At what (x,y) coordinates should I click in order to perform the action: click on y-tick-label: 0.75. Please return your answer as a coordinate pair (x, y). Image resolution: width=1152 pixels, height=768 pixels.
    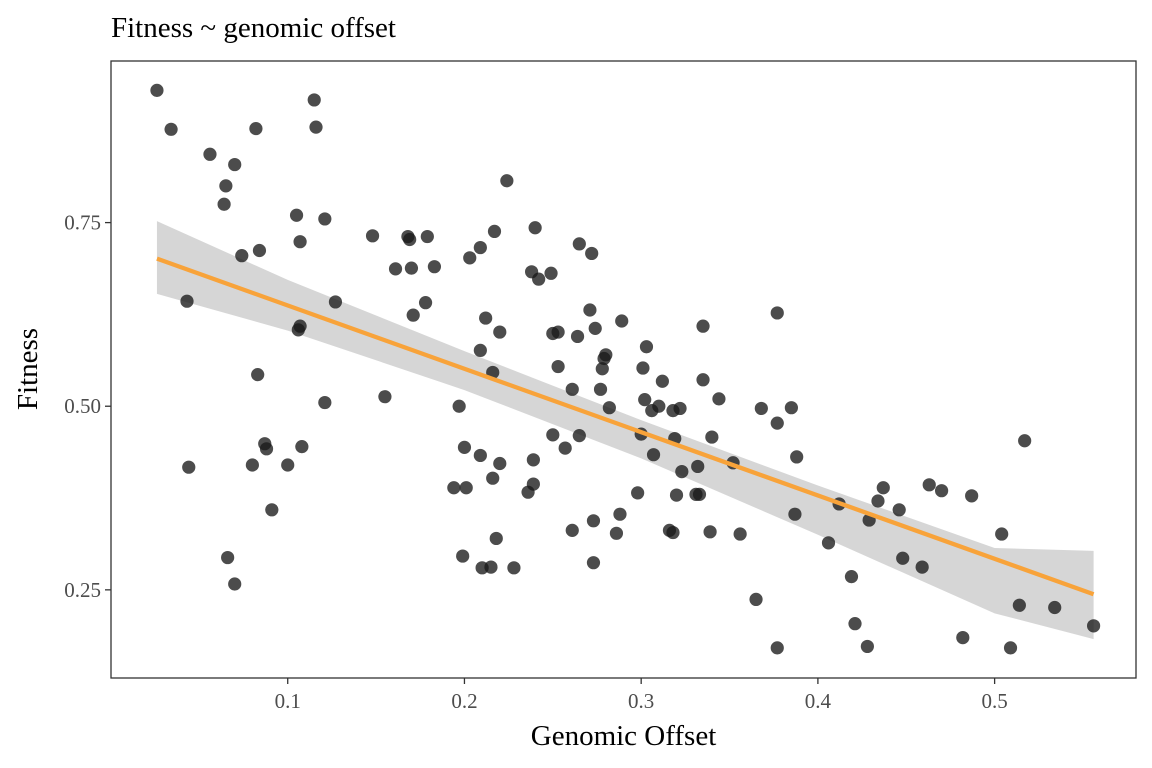
    Looking at the image, I should click on (82, 223).